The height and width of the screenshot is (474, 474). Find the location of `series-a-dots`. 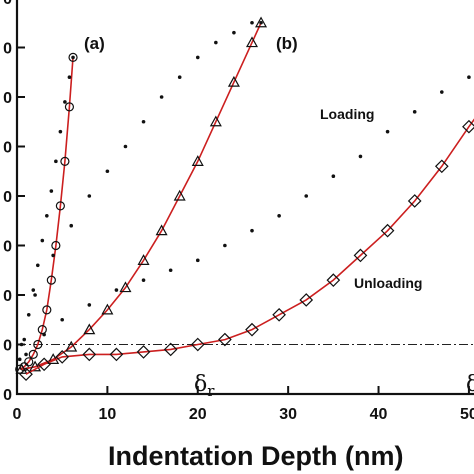

series-a-dots is located at coordinates (46, 208).